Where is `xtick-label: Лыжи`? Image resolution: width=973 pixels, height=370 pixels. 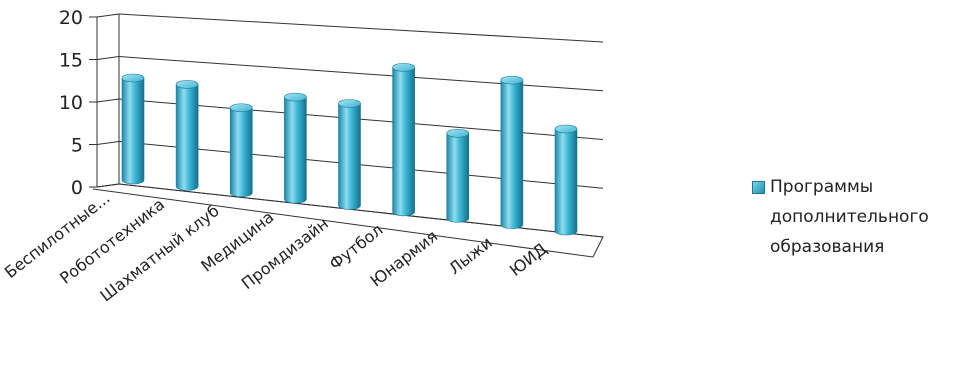 xtick-label: Лыжи is located at coordinates (470, 255).